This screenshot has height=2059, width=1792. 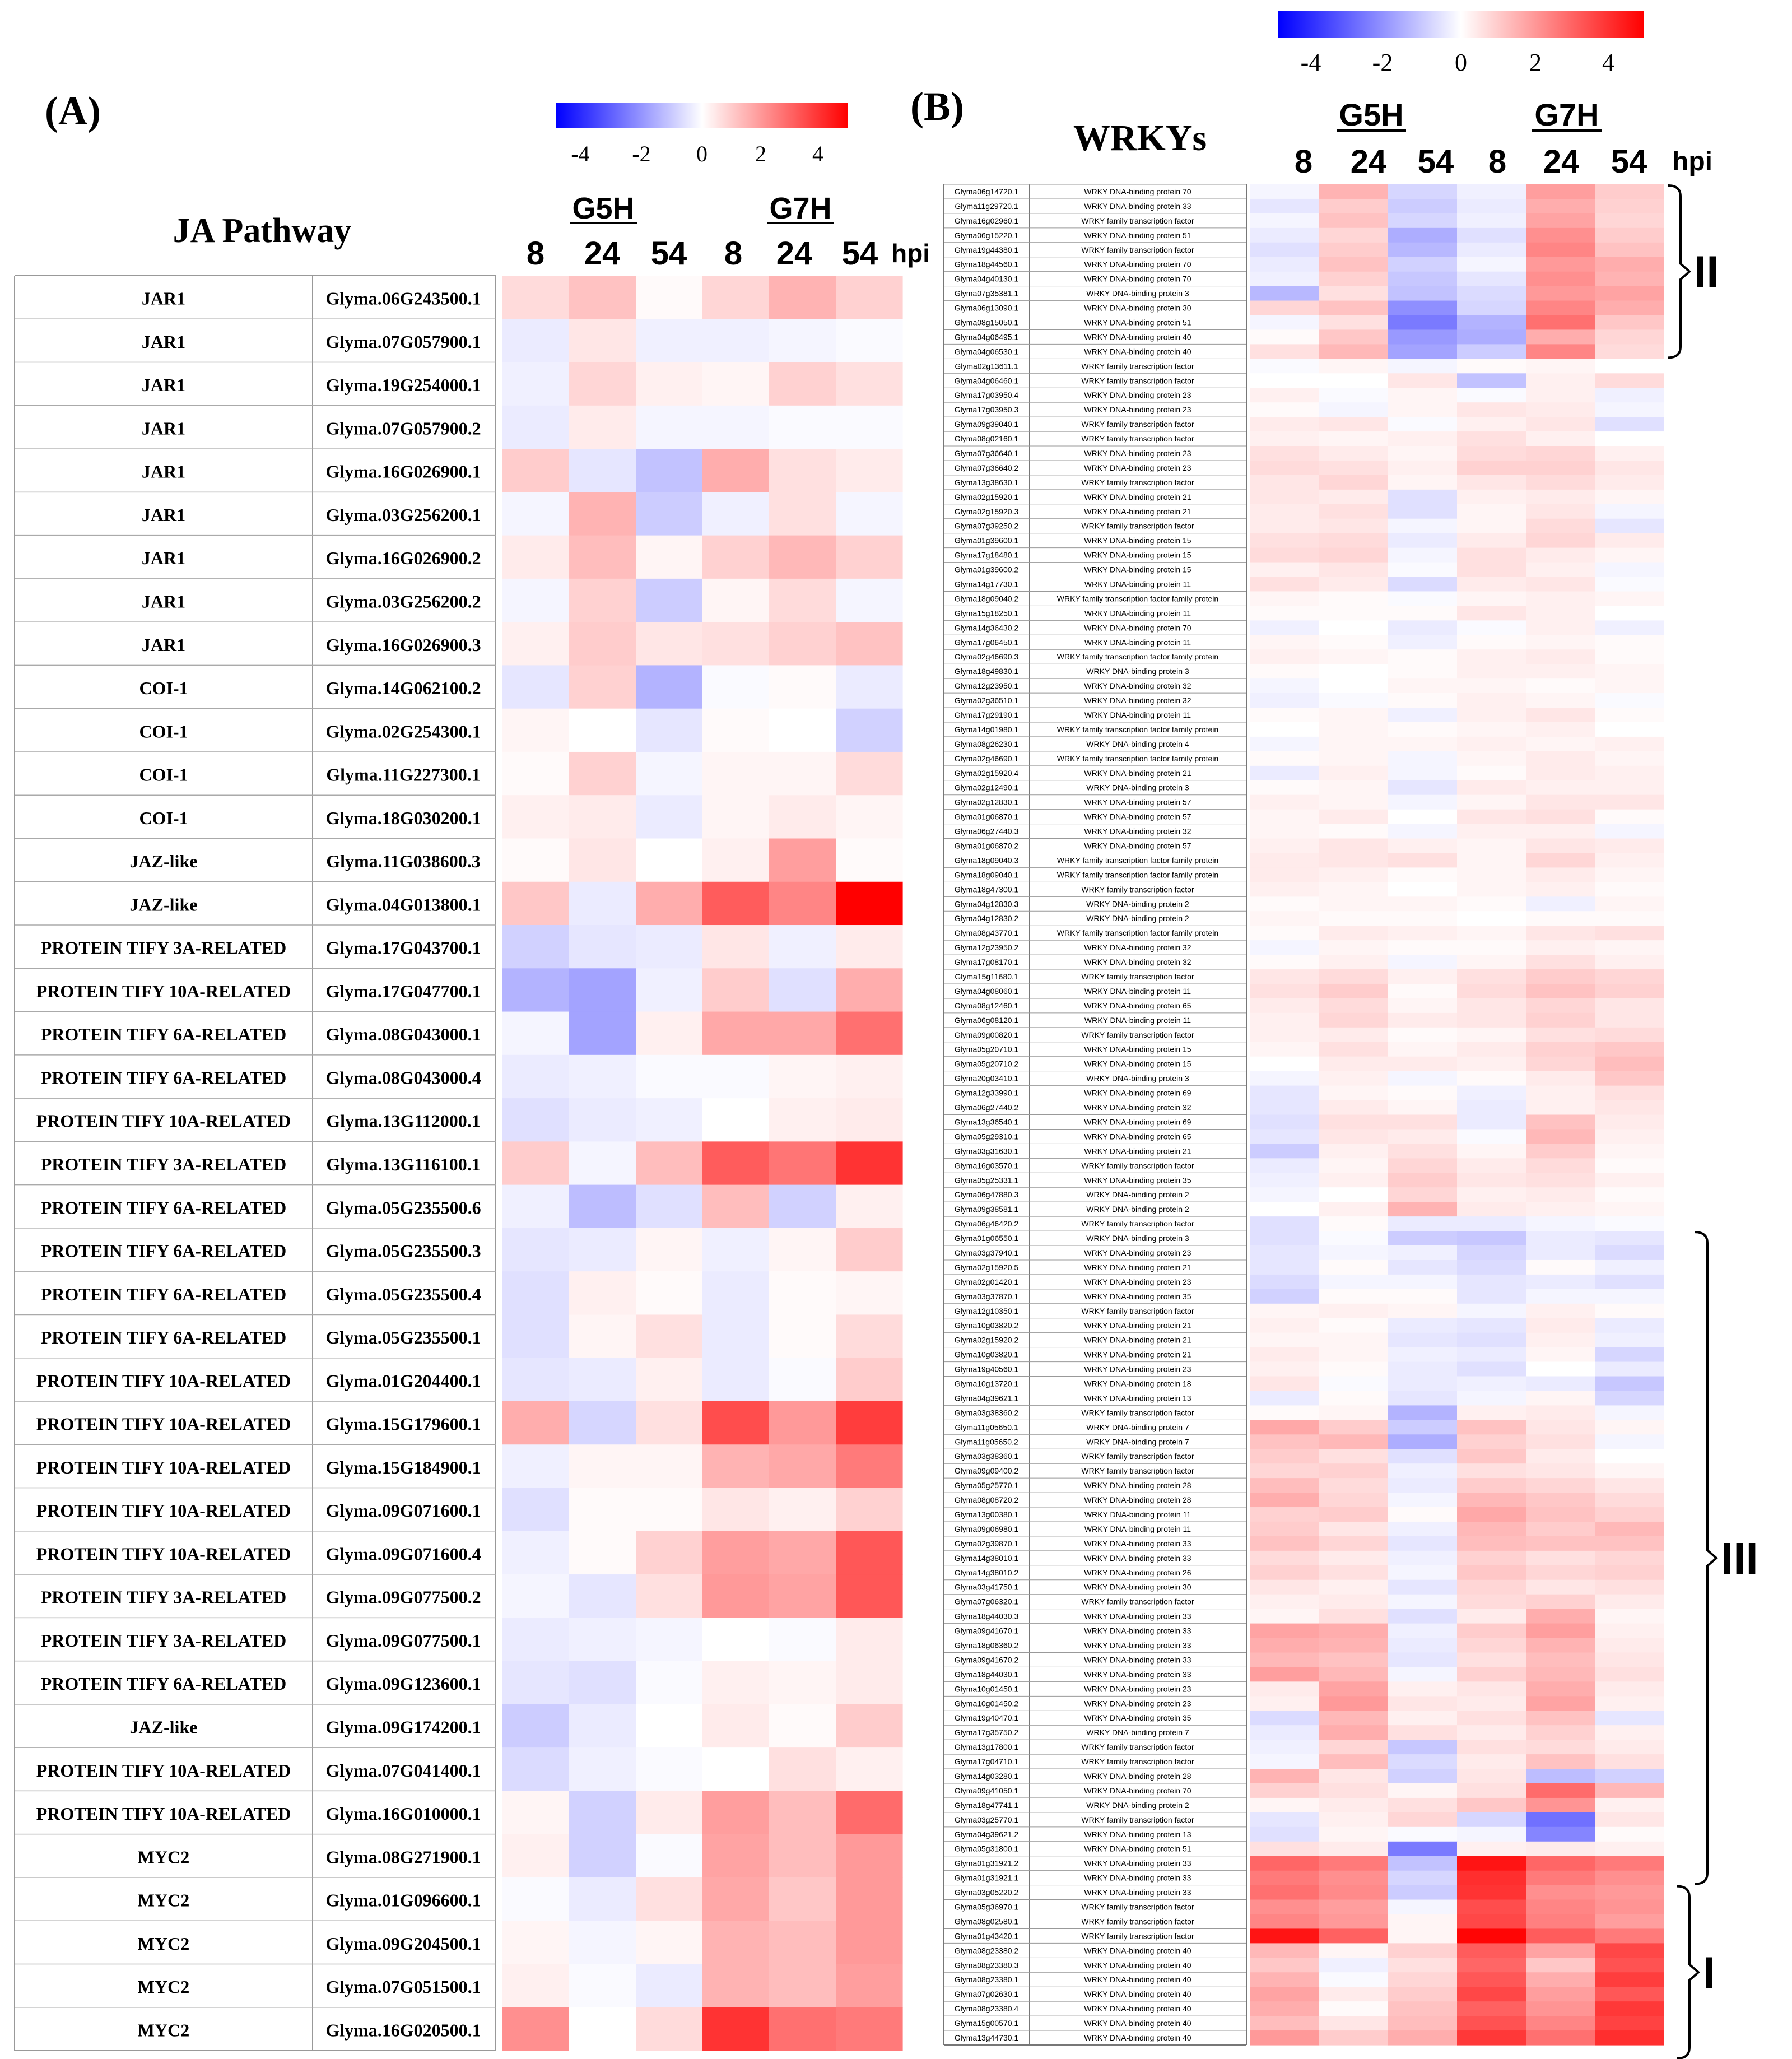 What do you see at coordinates (987, 1674) in the screenshot?
I see `panel-b-row-id: Glyma18g44030.1` at bounding box center [987, 1674].